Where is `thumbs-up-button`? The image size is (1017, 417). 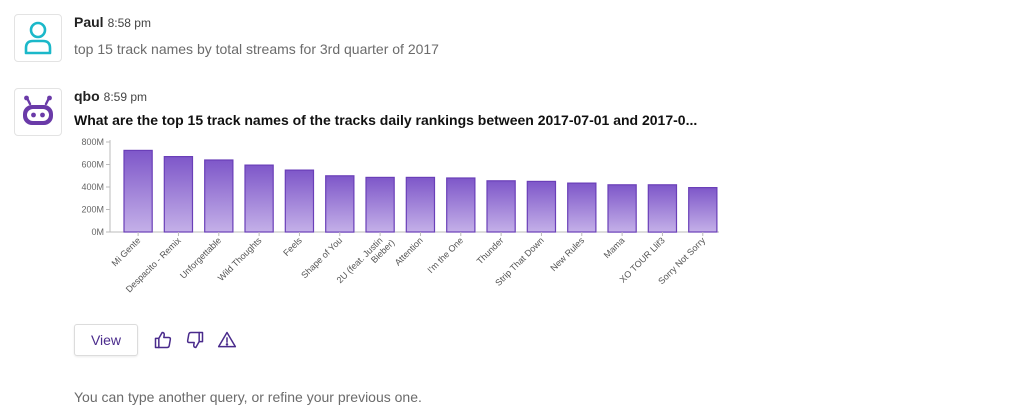 thumbs-up-button is located at coordinates (163, 340).